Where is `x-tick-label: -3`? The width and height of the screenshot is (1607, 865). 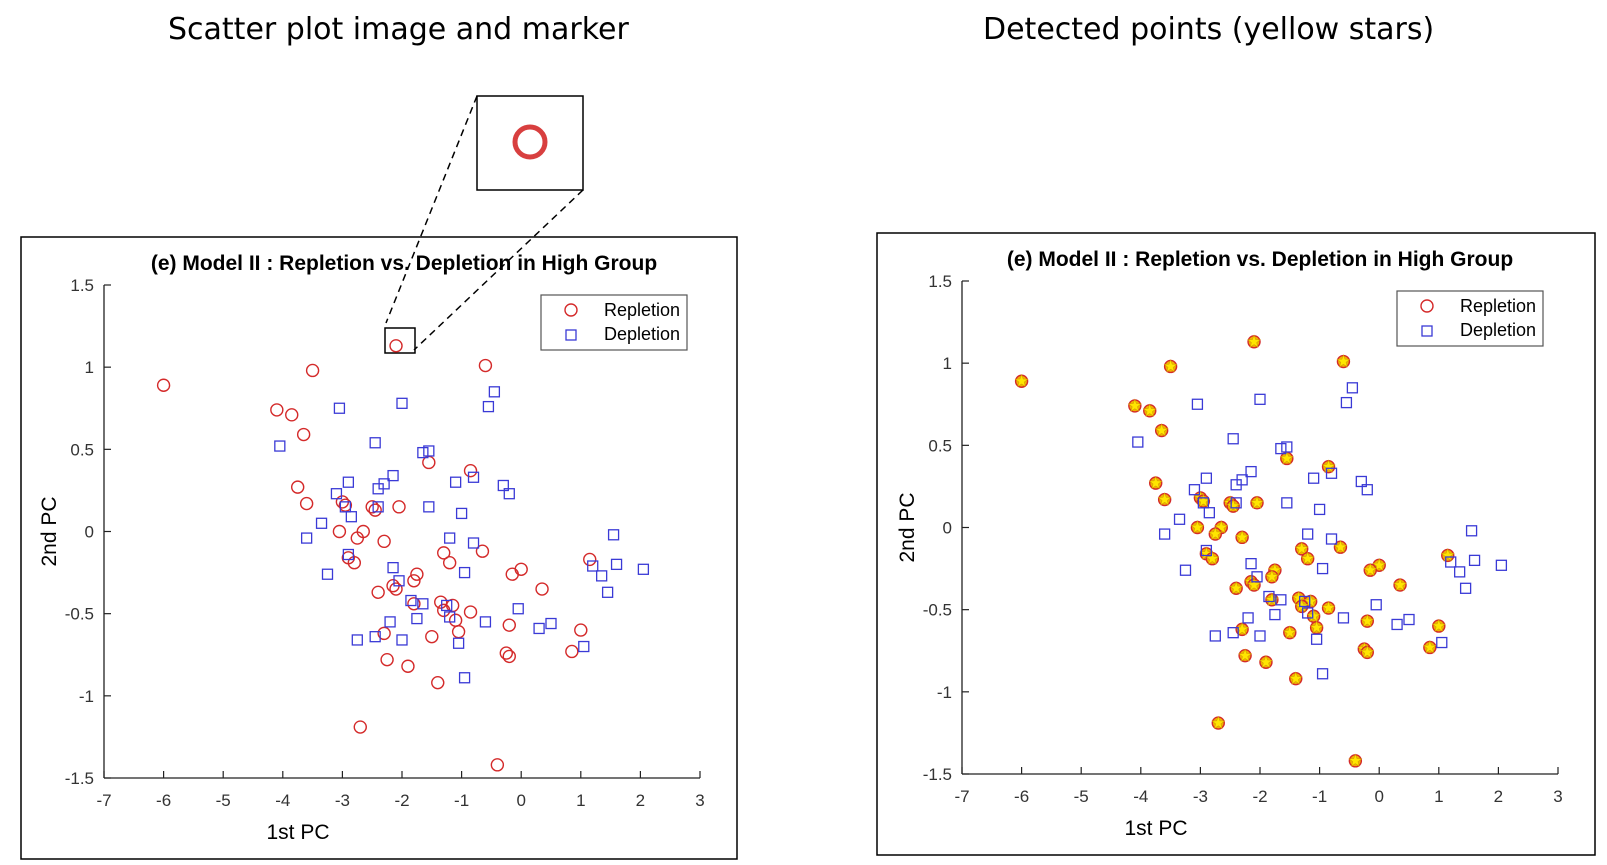 x-tick-label: -3 is located at coordinates (342, 800).